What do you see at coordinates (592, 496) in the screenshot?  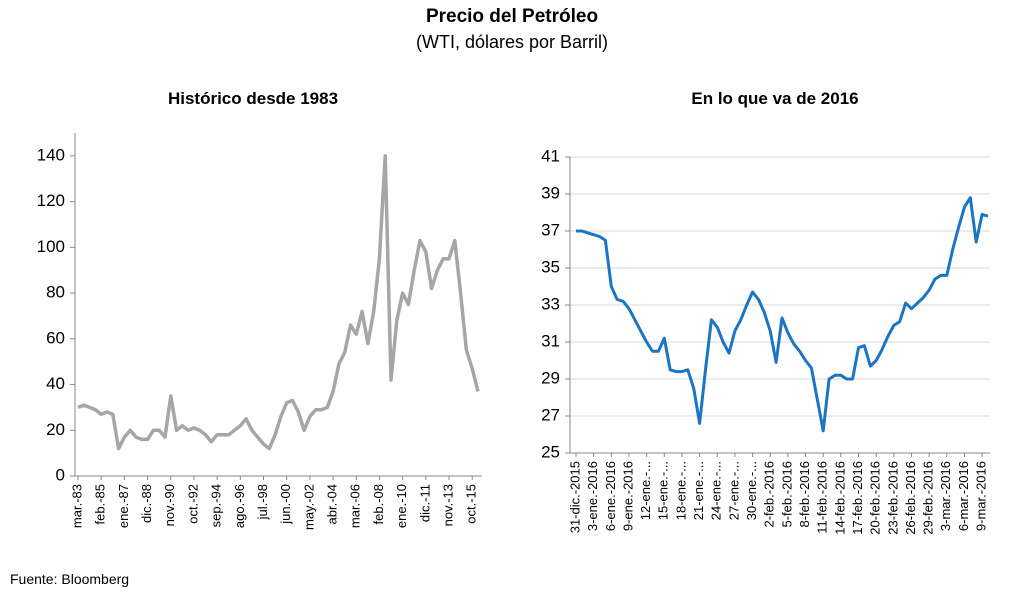 I see `x-tick-label: 3-ene.-2016` at bounding box center [592, 496].